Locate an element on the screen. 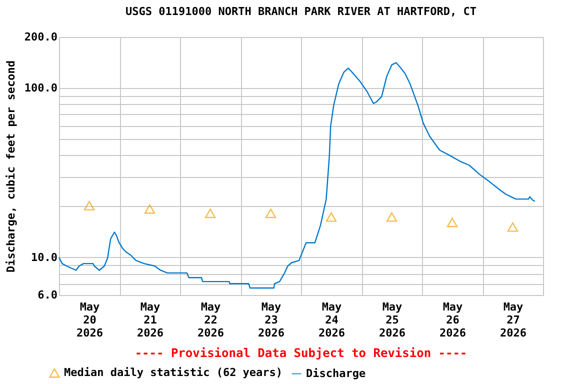 The width and height of the screenshot is (576, 384). x-tick-label: May 22 2026 is located at coordinates (211, 320).